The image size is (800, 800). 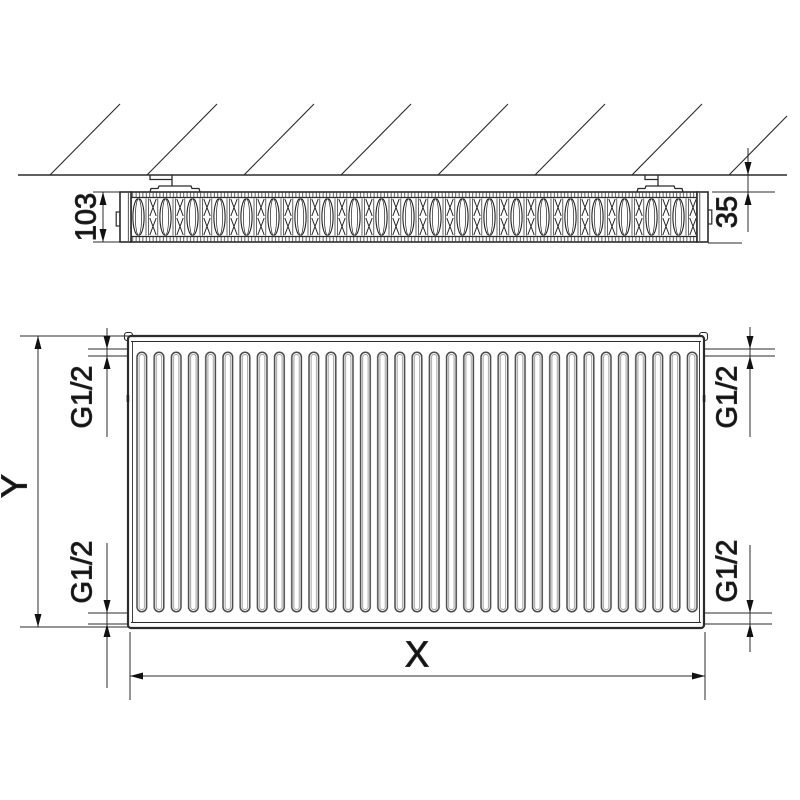 What do you see at coordinates (87, 217) in the screenshot?
I see `depth-dim-label: 103` at bounding box center [87, 217].